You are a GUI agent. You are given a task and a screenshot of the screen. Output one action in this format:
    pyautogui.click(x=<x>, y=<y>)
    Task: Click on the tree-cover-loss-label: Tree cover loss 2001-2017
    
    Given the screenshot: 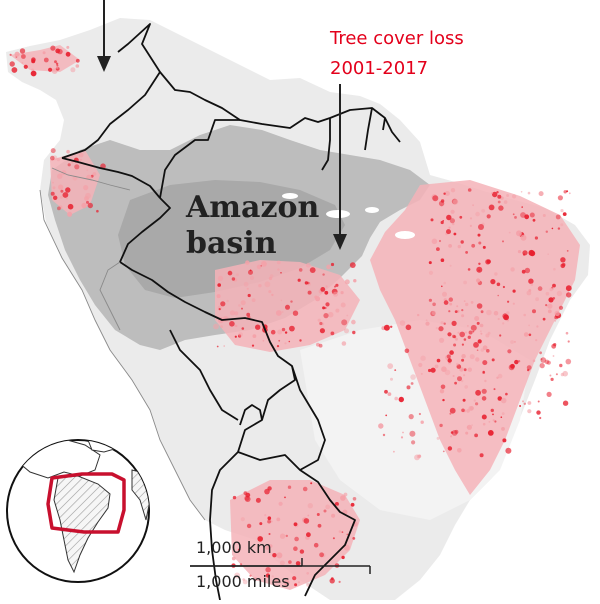 What is the action you would take?
    pyautogui.click(x=397, y=54)
    